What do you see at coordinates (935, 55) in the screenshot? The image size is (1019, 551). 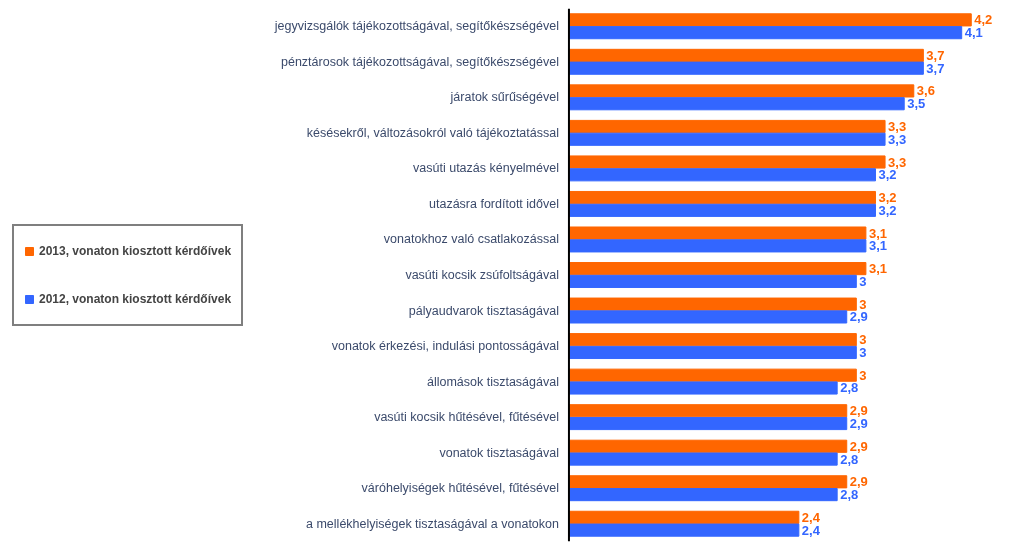 I see `data-label: 3,7` at bounding box center [935, 55].